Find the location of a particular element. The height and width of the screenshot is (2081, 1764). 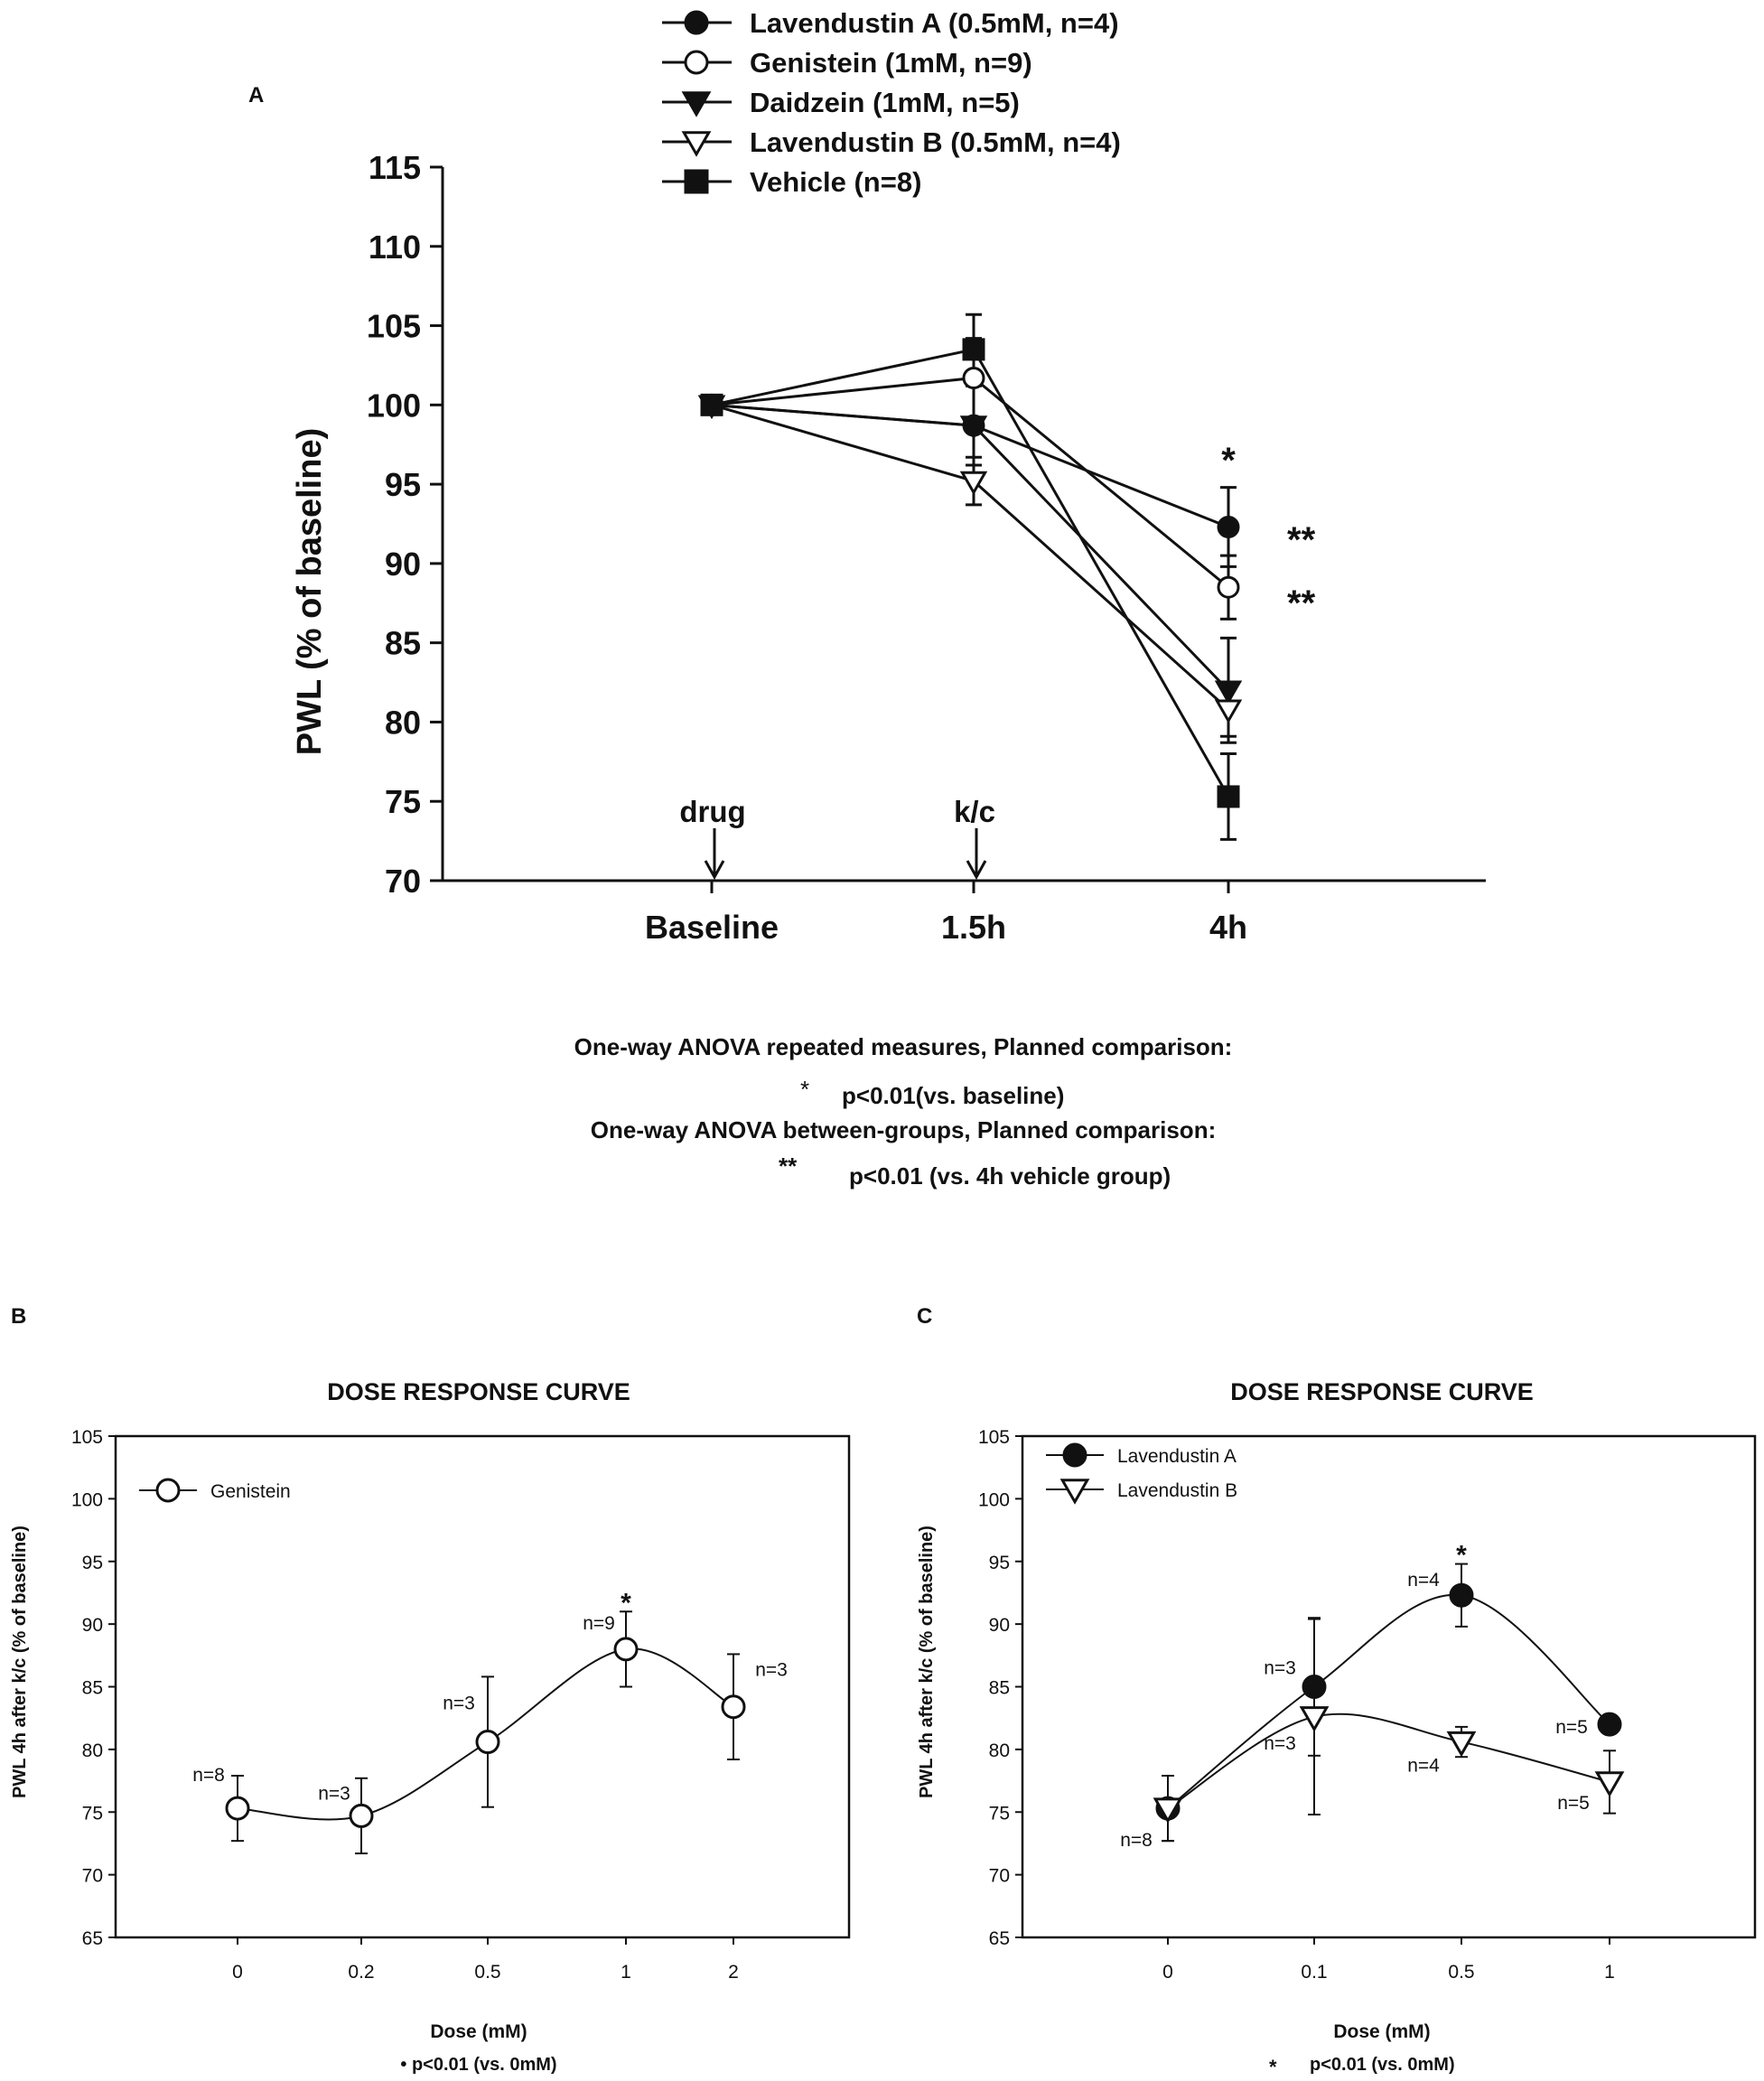

panel-a-y-tick-label: 80 is located at coordinates (403, 722).